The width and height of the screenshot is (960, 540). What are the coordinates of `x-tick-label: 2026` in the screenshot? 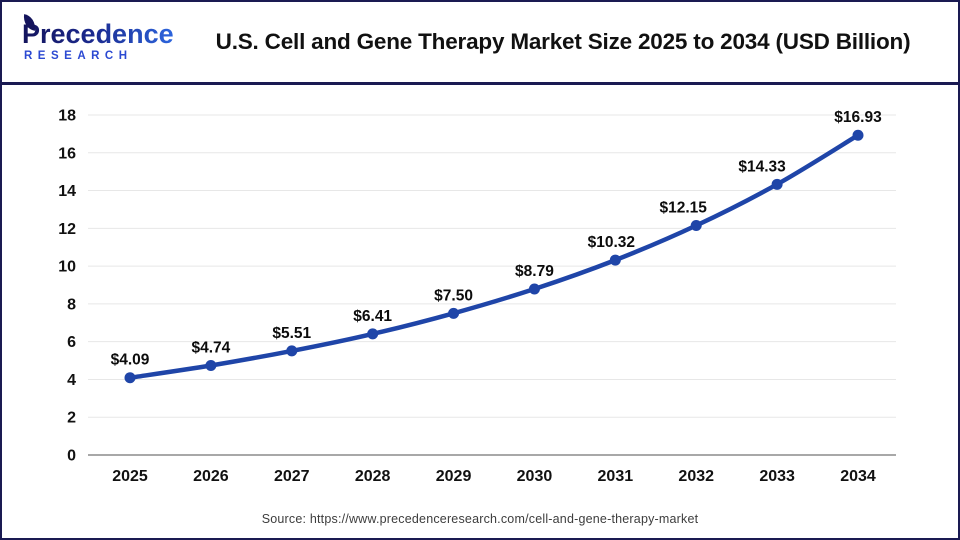 It's located at (211, 476).